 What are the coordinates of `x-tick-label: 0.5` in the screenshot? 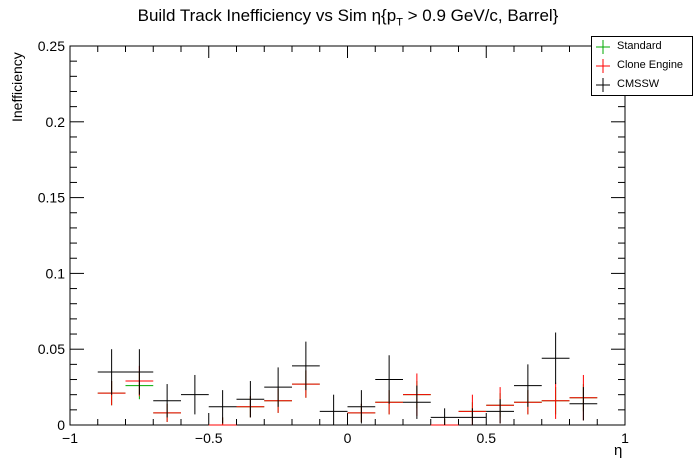 It's located at (487, 438).